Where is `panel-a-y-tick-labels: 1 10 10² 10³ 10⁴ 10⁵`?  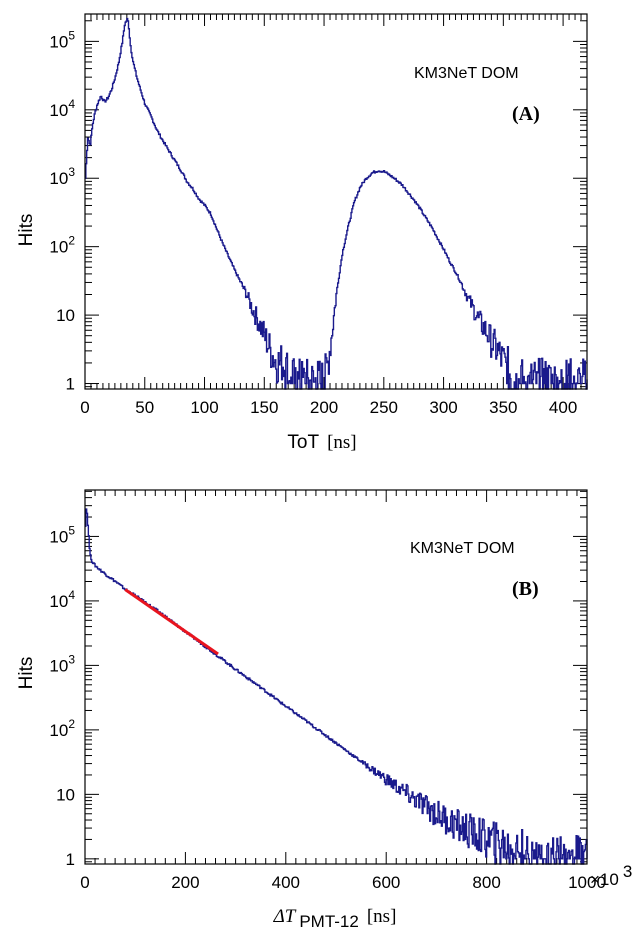 panel-a-y-tick-labels: 1 10 10² 10³ 10⁴ 10⁵ is located at coordinates (62, 210).